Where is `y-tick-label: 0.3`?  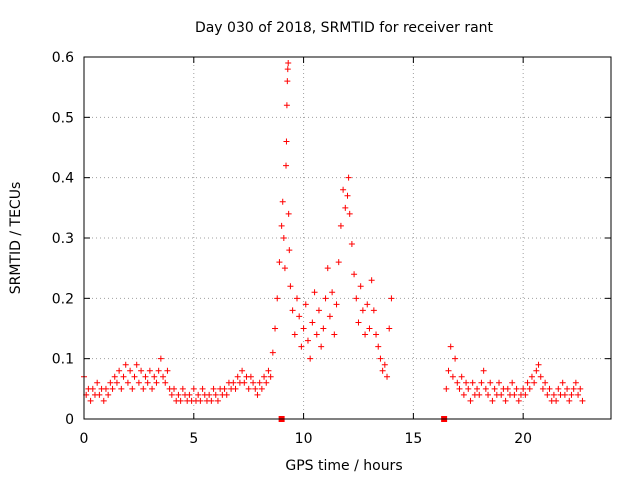
y-tick-label: 0.3 is located at coordinates (63, 239).